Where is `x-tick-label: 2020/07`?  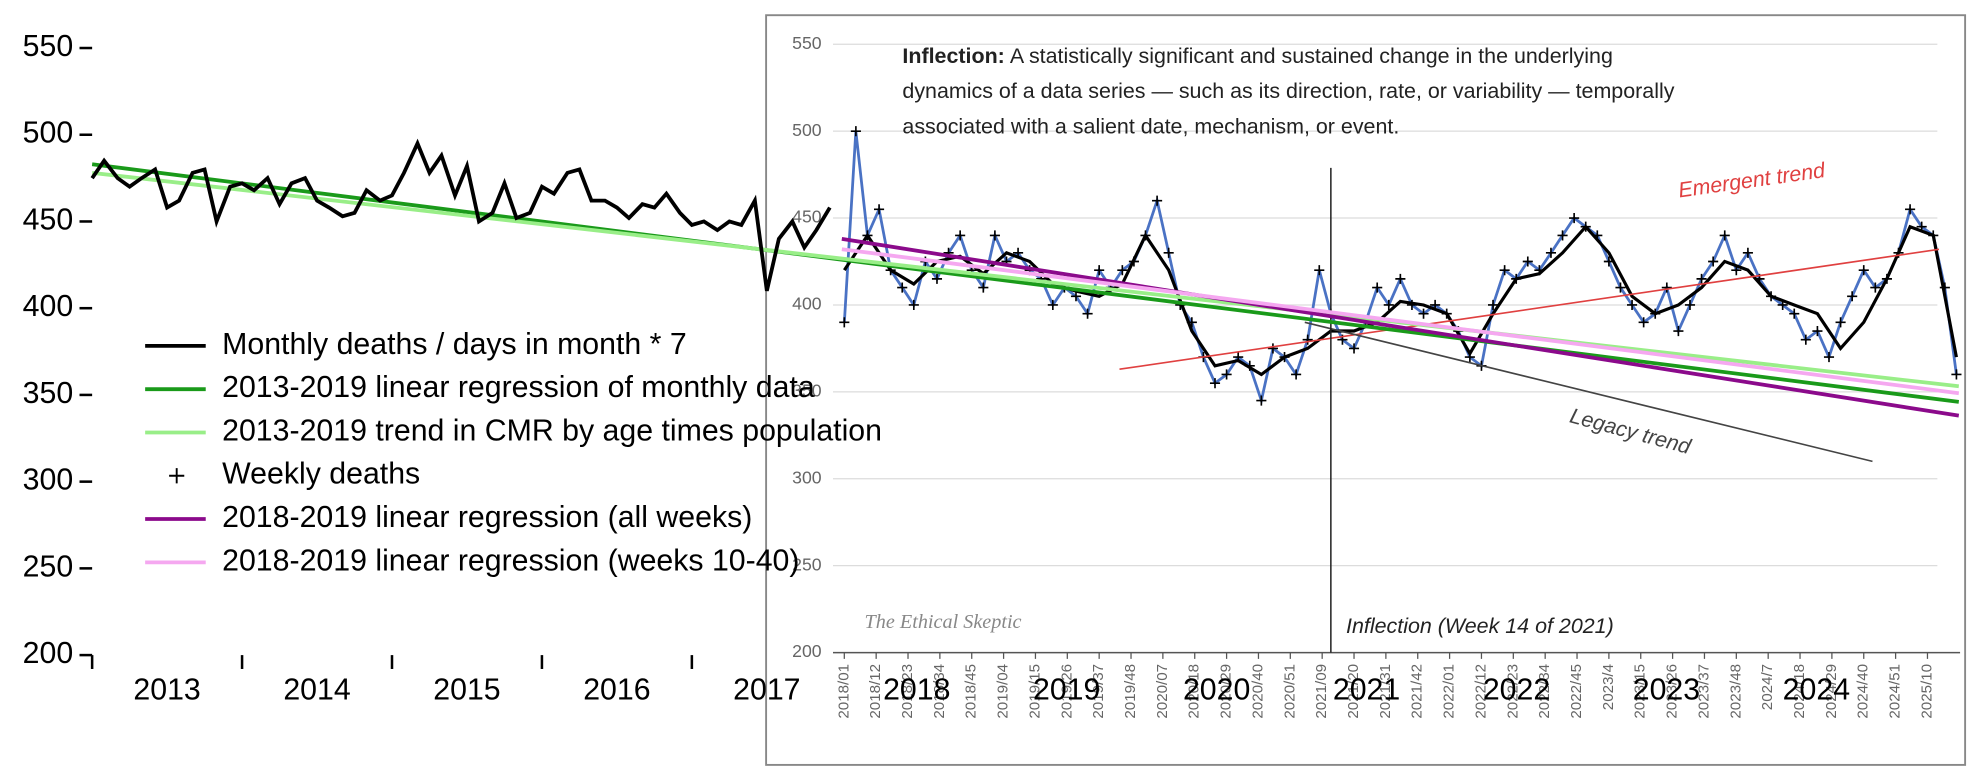 x-tick-label: 2020/07 is located at coordinates (1162, 691).